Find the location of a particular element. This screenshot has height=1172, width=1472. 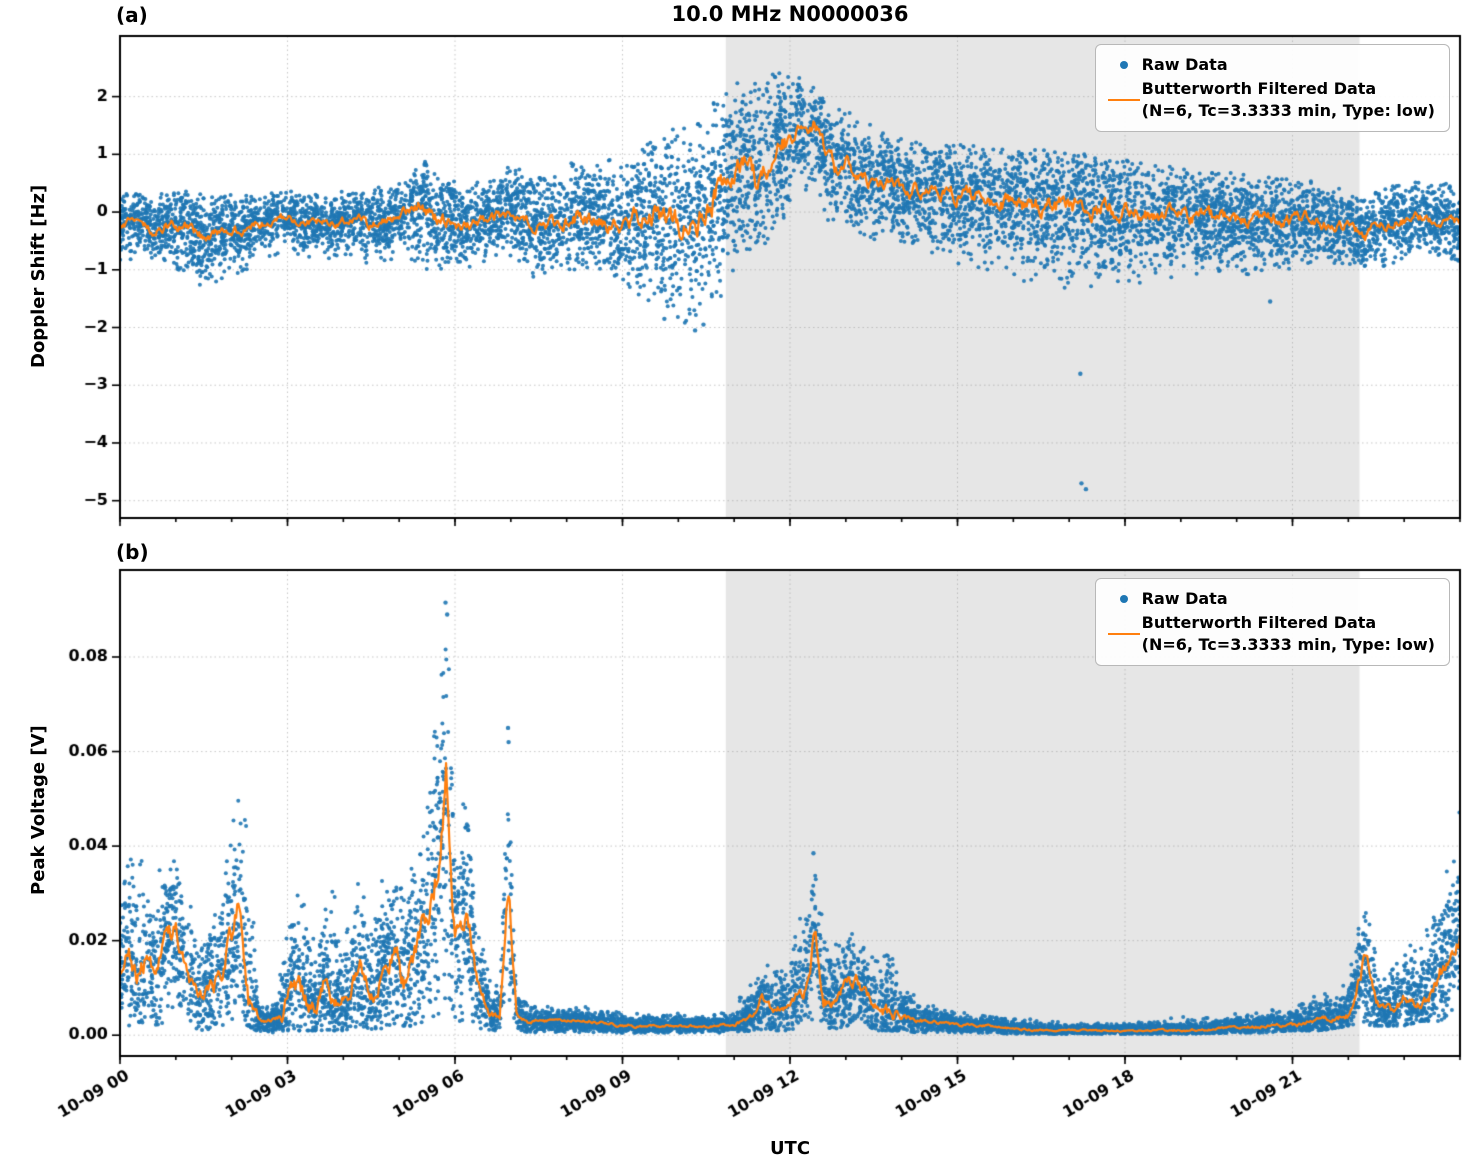

panel-b-label: (b) is located at coordinates (132, 552).